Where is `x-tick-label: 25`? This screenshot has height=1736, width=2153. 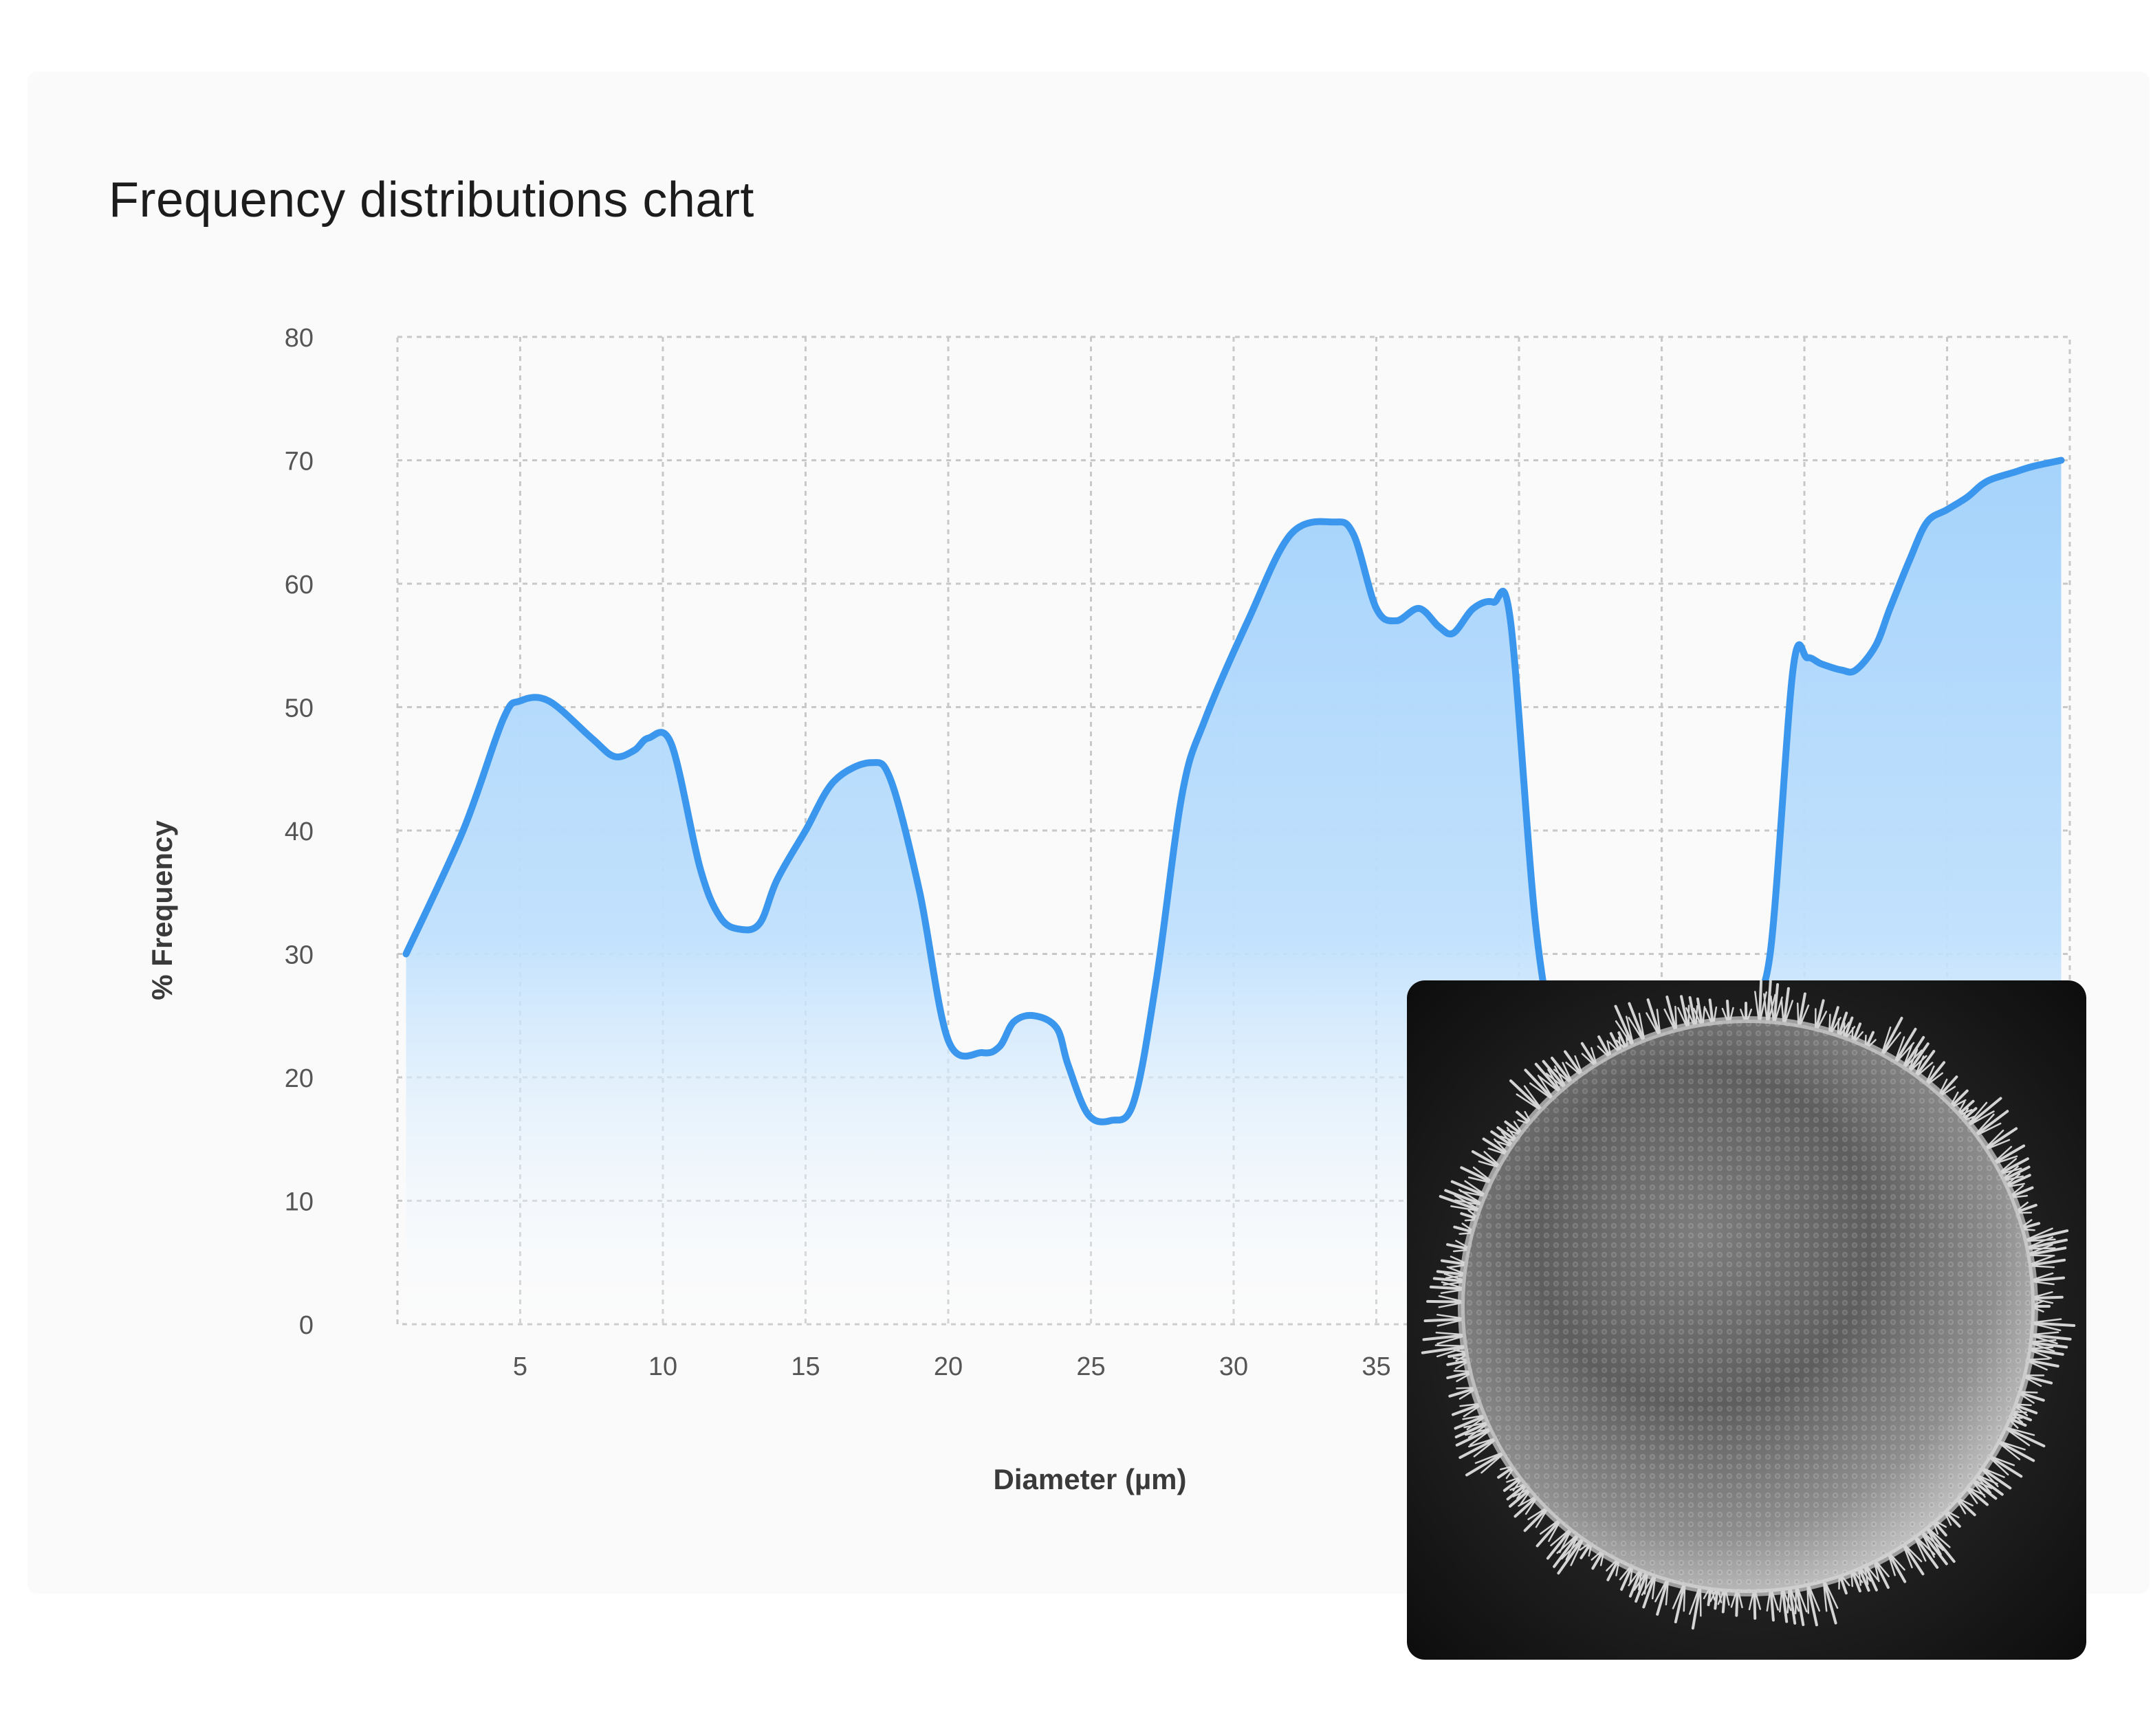 x-tick-label: 25 is located at coordinates (1090, 1366).